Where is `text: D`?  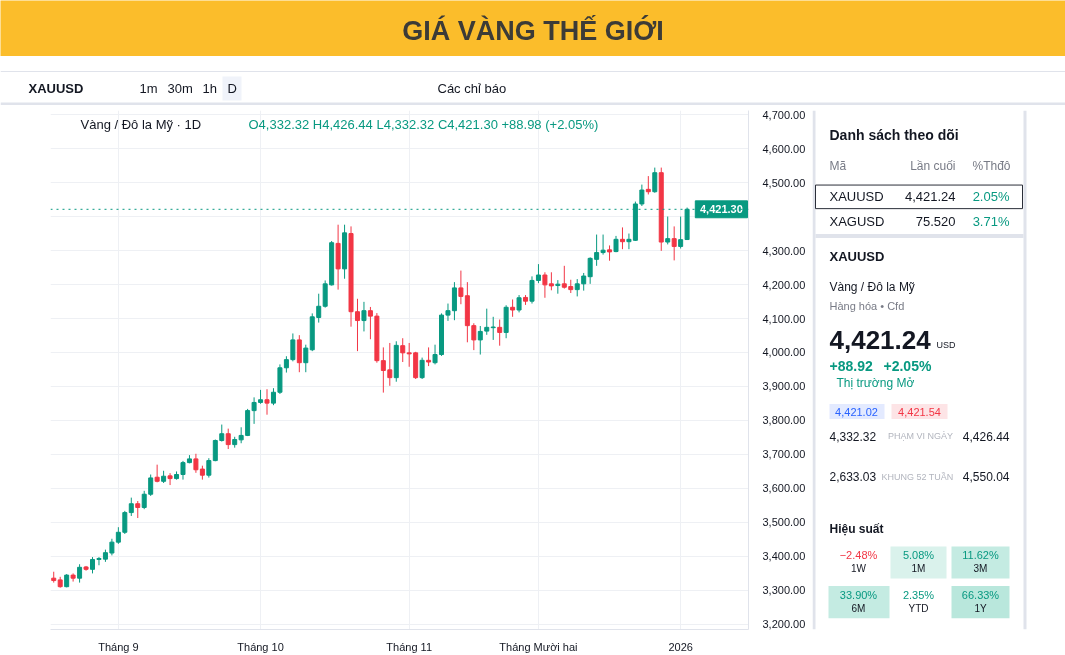 text: D is located at coordinates (232, 88).